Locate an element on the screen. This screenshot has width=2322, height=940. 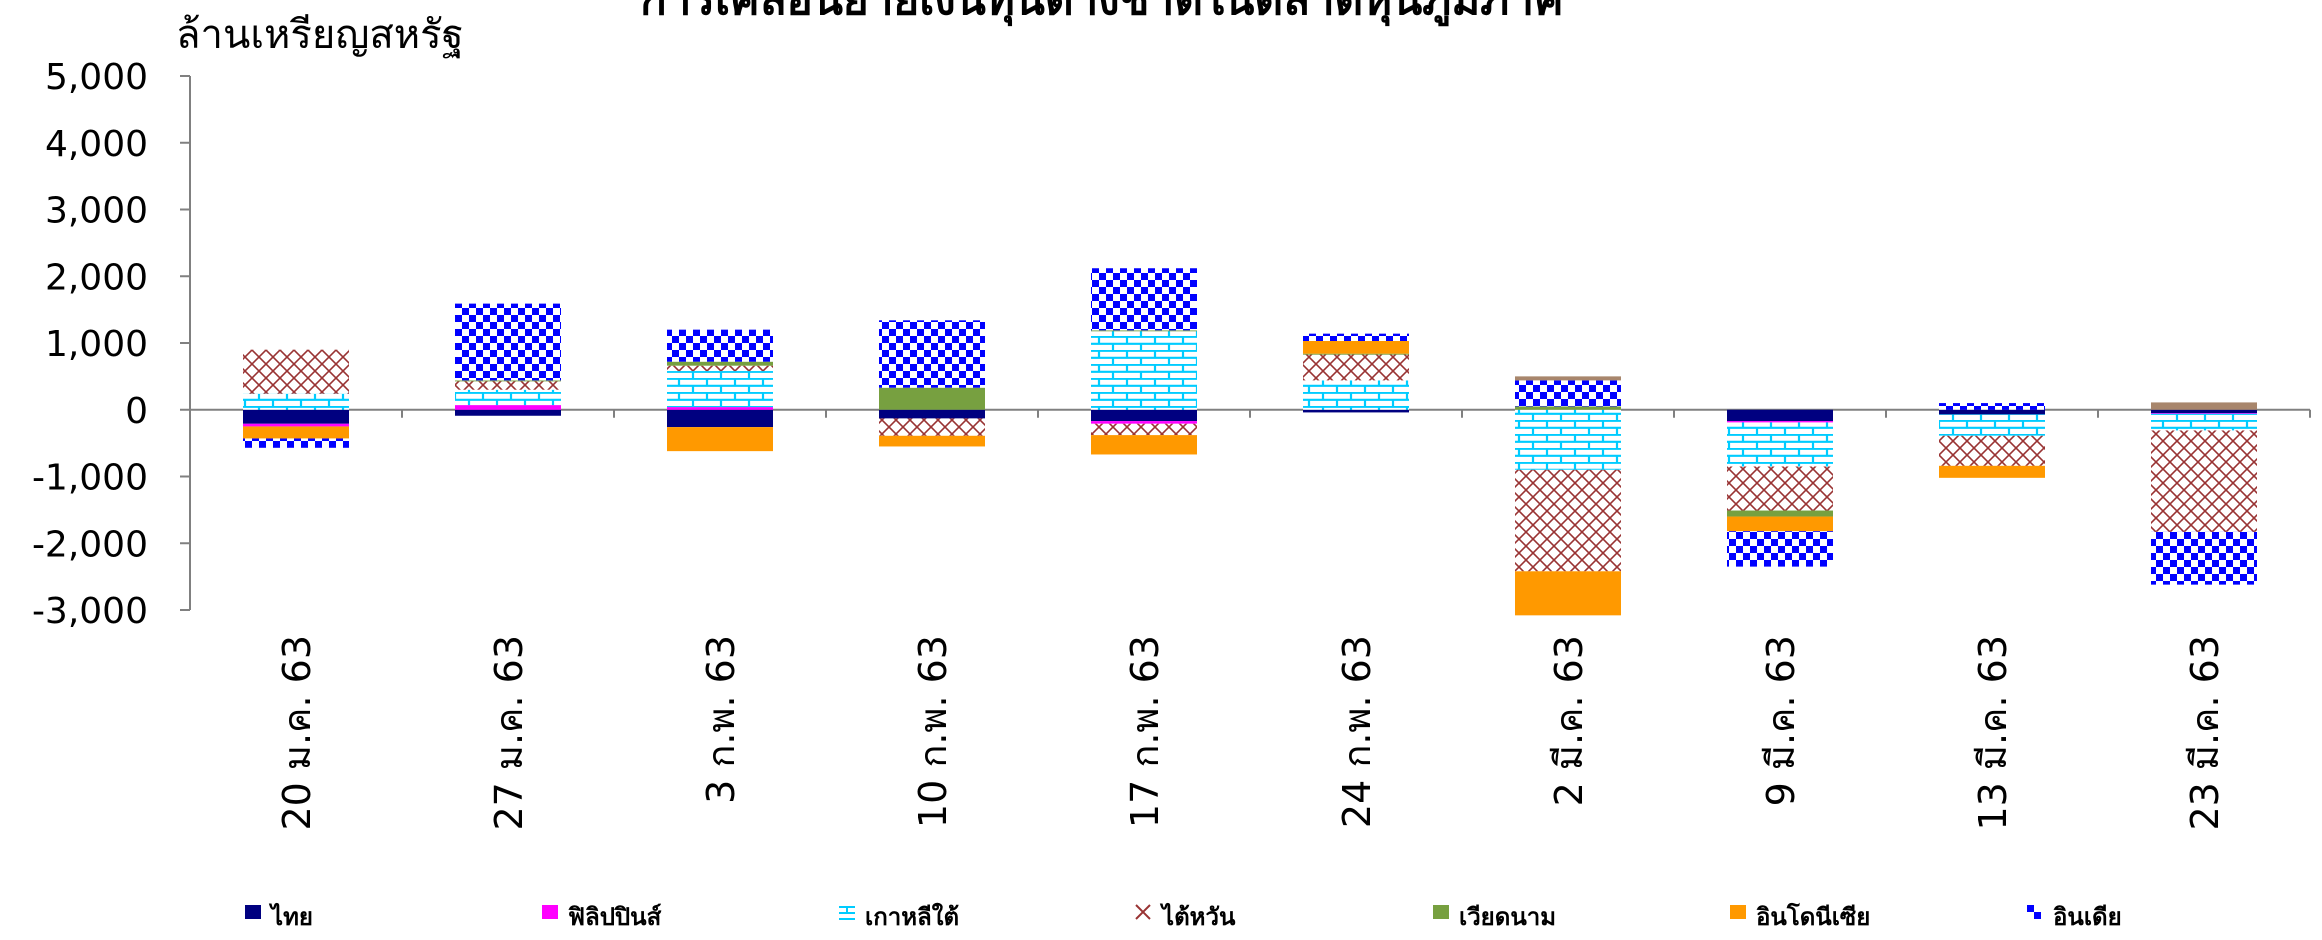
x-tick-label: 13 มี.ค. 63 is located at coordinates (1993, 733).